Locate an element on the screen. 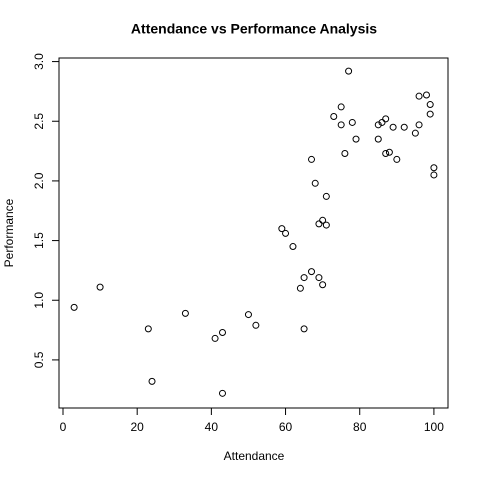 The width and height of the screenshot is (480, 480). y-tick-label: 2.0 is located at coordinates (39, 180).